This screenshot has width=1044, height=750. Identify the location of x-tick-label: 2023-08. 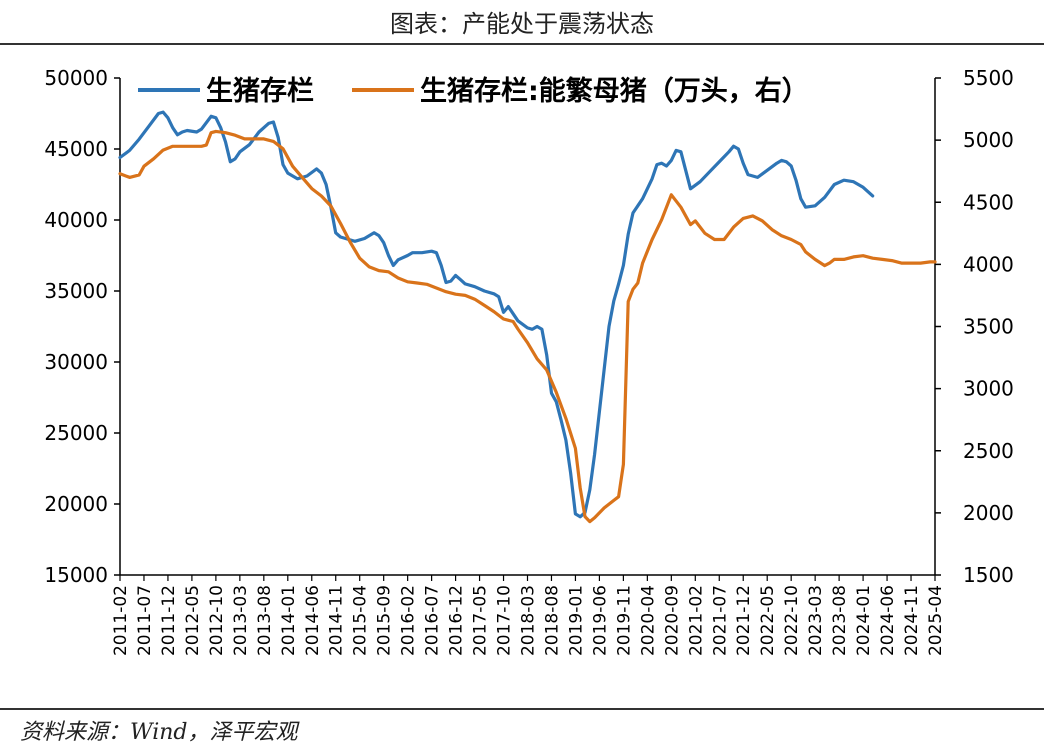
(840, 620).